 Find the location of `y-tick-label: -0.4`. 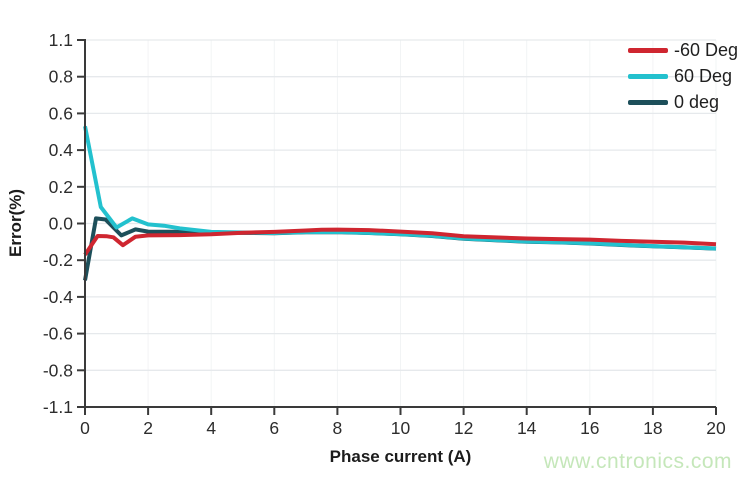

y-tick-label: -0.4 is located at coordinates (58, 297).